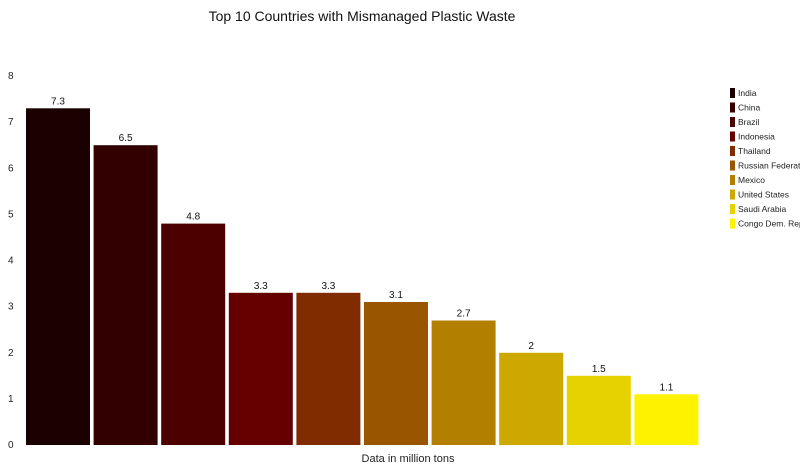 The height and width of the screenshot is (469, 800). I want to click on y-tick-label: 5, so click(11, 214).